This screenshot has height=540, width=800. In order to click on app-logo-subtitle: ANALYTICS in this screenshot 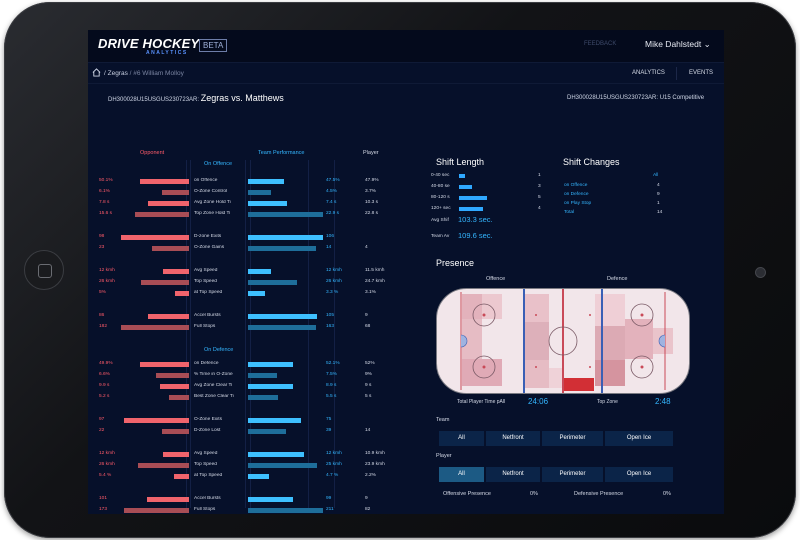, I will do `click(167, 53)`.